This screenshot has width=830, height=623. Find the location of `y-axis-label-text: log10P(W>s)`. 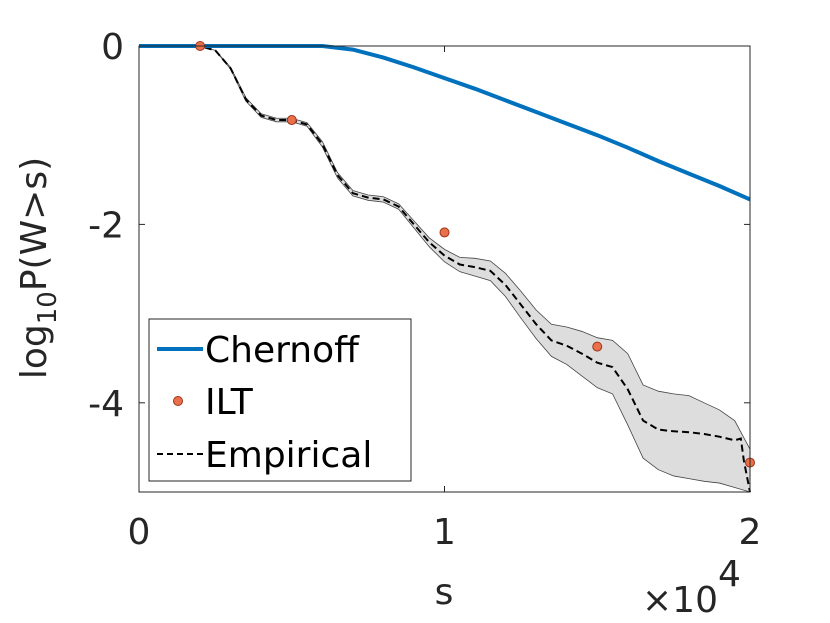

y-axis-label-text: log10P(W>s) is located at coordinates (38, 268).